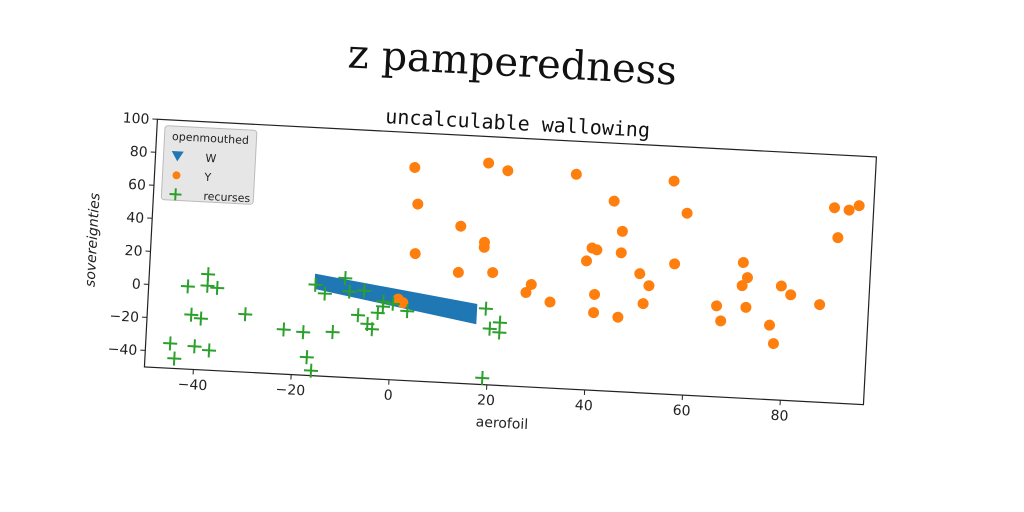 The width and height of the screenshot is (1024, 512). I want to click on legend-label: recurses, so click(227, 197).